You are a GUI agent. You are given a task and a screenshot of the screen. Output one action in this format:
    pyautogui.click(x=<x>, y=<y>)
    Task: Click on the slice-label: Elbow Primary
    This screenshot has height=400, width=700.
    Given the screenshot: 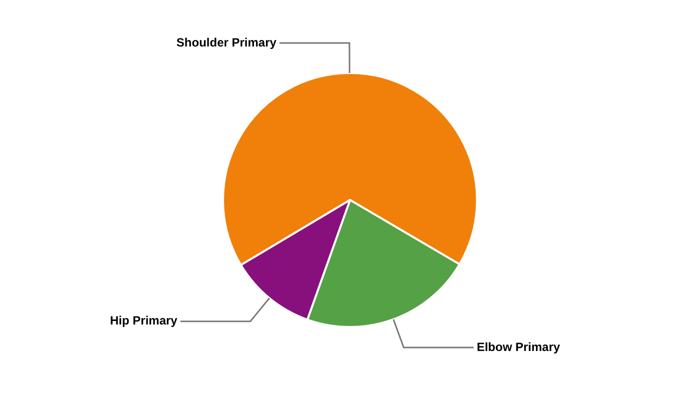 What is the action you would take?
    pyautogui.click(x=518, y=347)
    